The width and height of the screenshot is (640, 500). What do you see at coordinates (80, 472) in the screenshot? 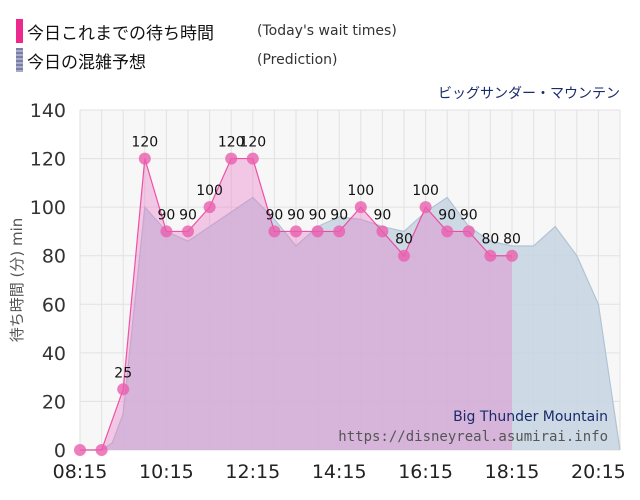
I see `x-tick-label: 08:15` at bounding box center [80, 472].